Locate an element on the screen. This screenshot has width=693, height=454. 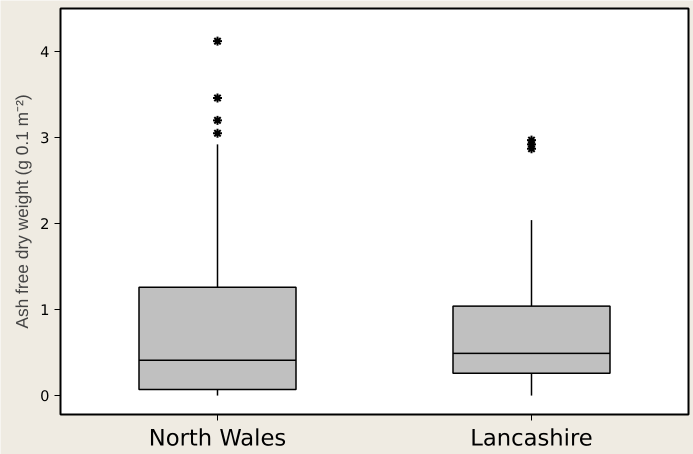
y-tick-label: 1 is located at coordinates (45, 311).